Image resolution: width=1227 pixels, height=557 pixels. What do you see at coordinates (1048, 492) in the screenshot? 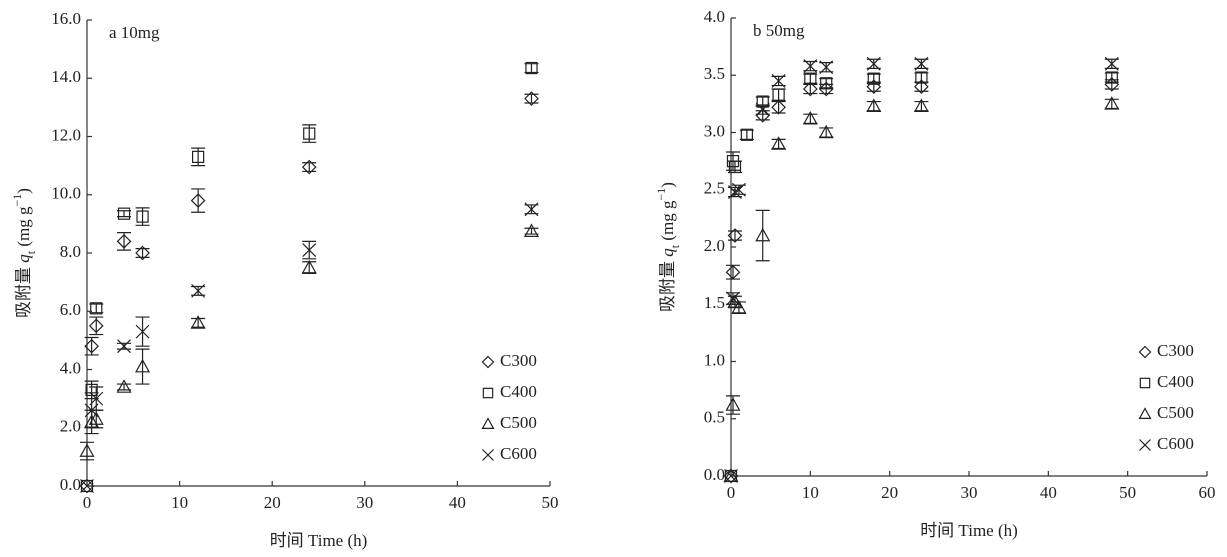
I see `x-tick-label: 40` at bounding box center [1048, 492].